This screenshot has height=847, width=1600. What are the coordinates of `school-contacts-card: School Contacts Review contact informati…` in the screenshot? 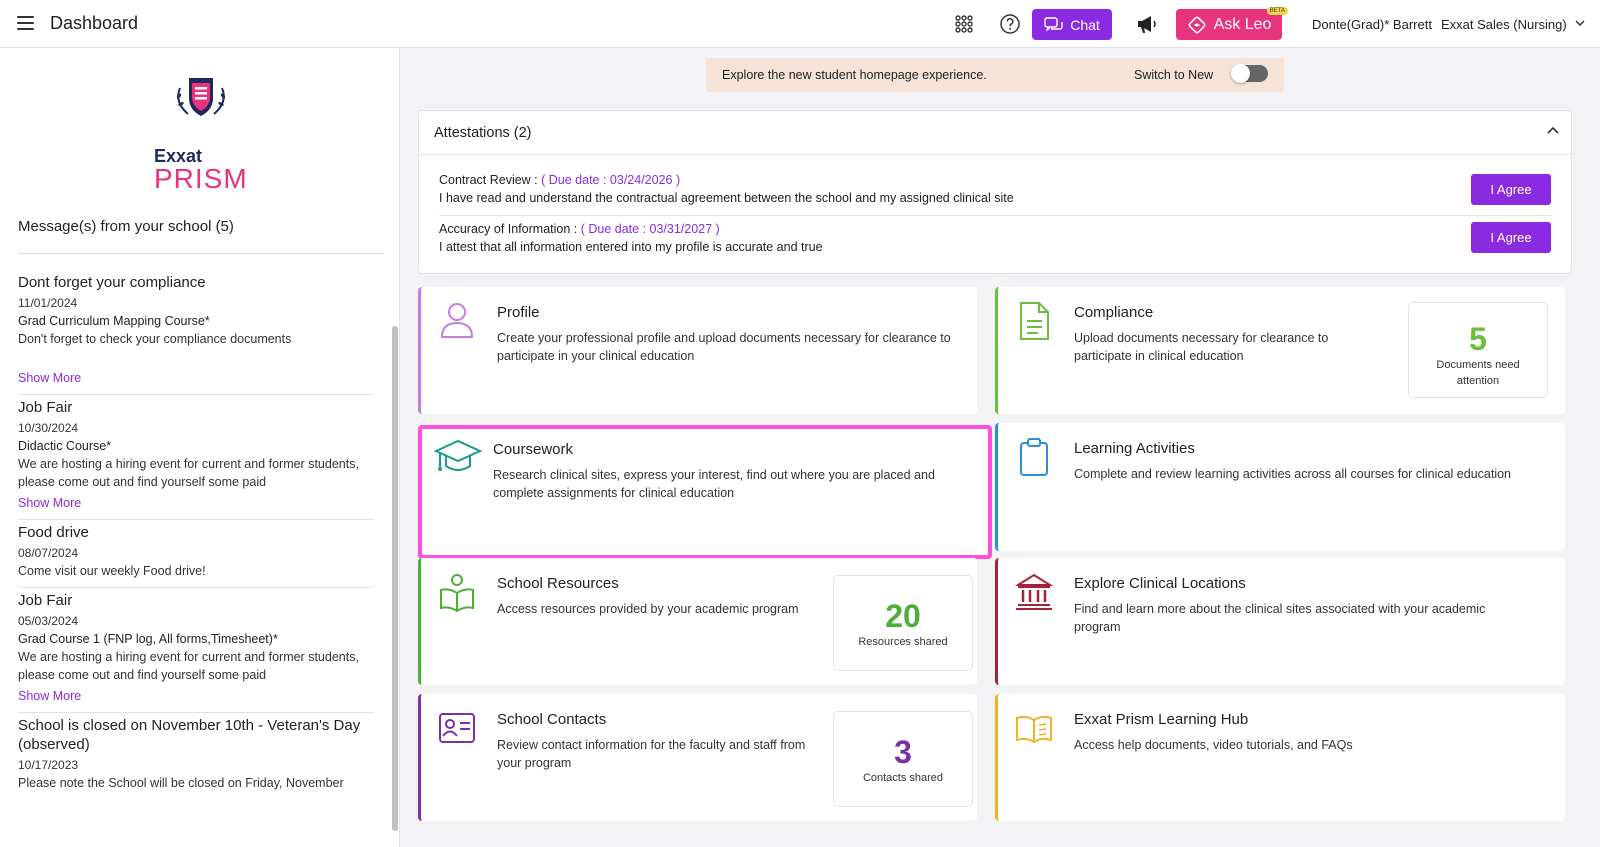 It's located at (697, 757).